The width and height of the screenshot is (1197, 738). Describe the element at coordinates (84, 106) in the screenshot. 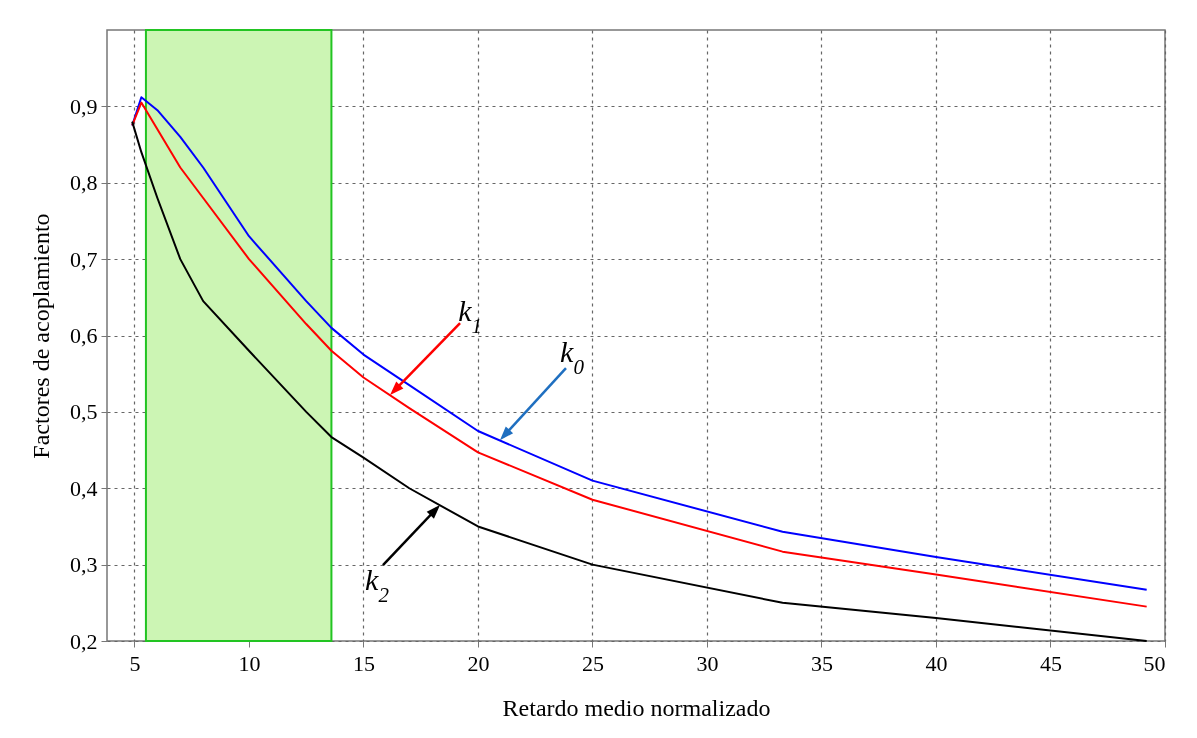

I see `y-tick-label: 0,9` at that location.